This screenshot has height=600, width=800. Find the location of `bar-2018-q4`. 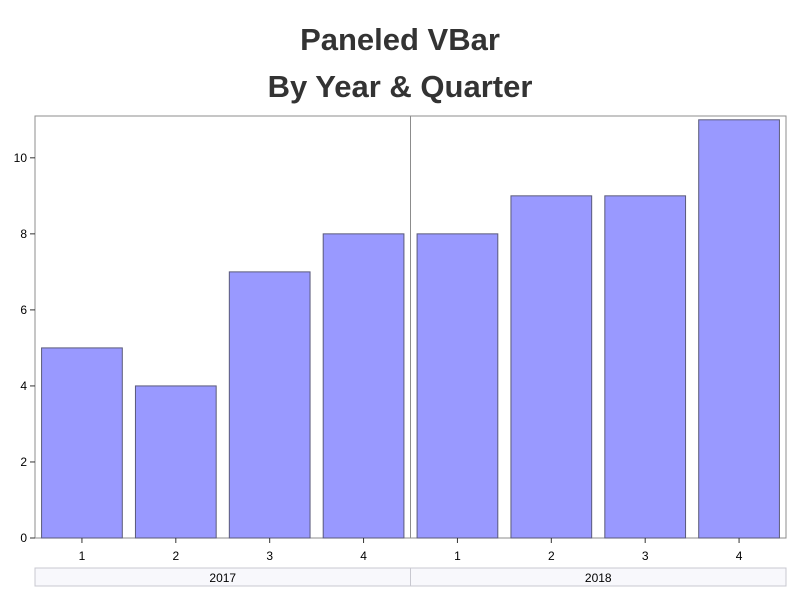

bar-2018-q4 is located at coordinates (739, 329).